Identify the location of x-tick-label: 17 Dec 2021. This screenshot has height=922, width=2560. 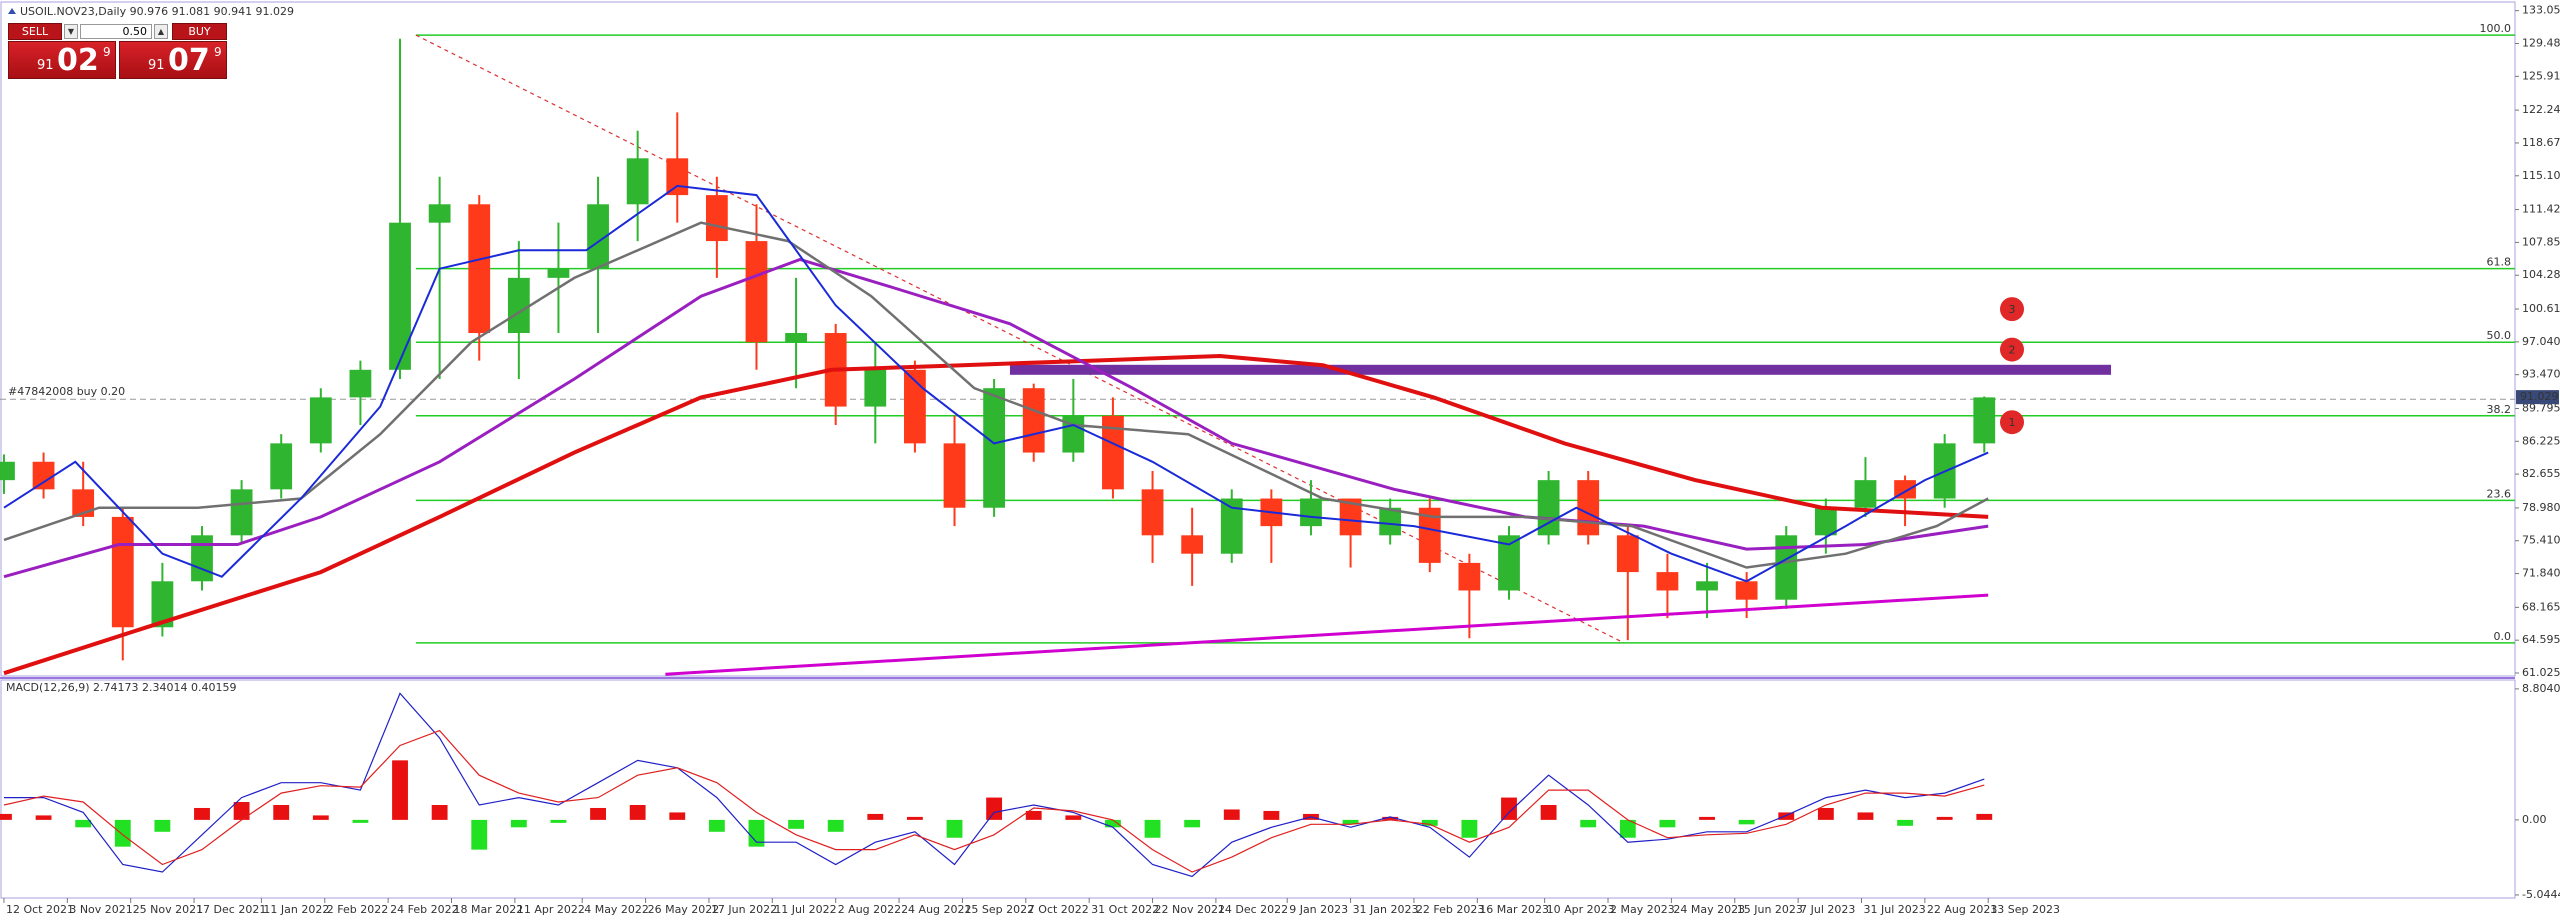
(231, 909).